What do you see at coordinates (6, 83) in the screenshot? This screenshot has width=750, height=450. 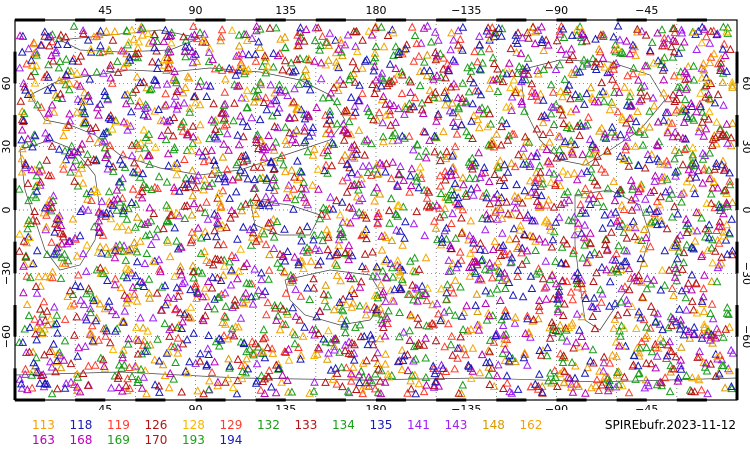 I see `left-lat-label: 60` at bounding box center [6, 83].